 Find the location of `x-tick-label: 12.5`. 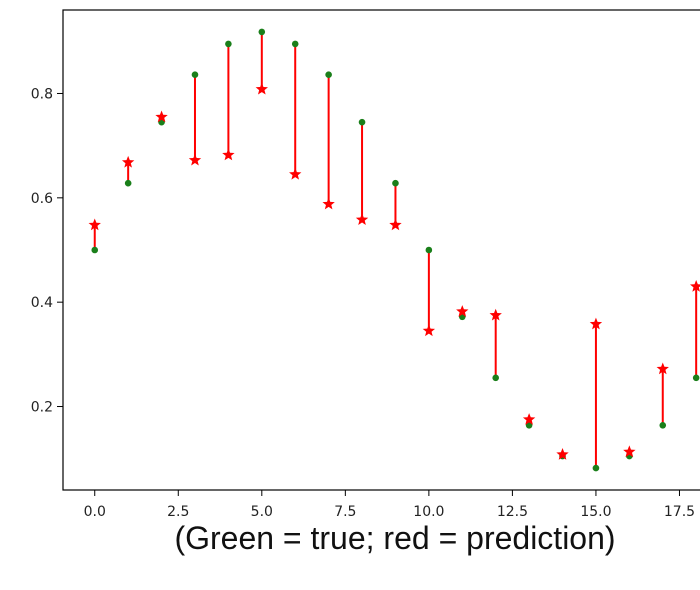

x-tick-label: 12.5 is located at coordinates (512, 512).